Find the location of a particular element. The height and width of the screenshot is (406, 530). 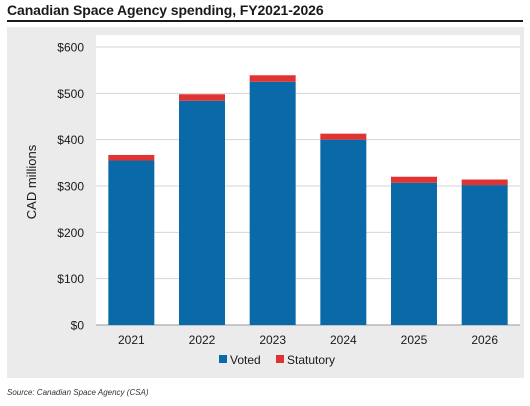

x-tick-label: 2025 is located at coordinates (414, 340).